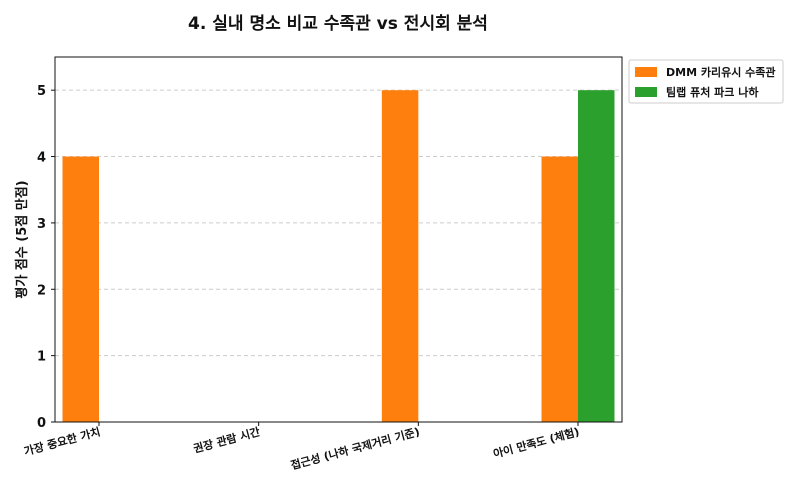  Describe the element at coordinates (41, 91) in the screenshot. I see `y-tick-label-5: 5` at that location.